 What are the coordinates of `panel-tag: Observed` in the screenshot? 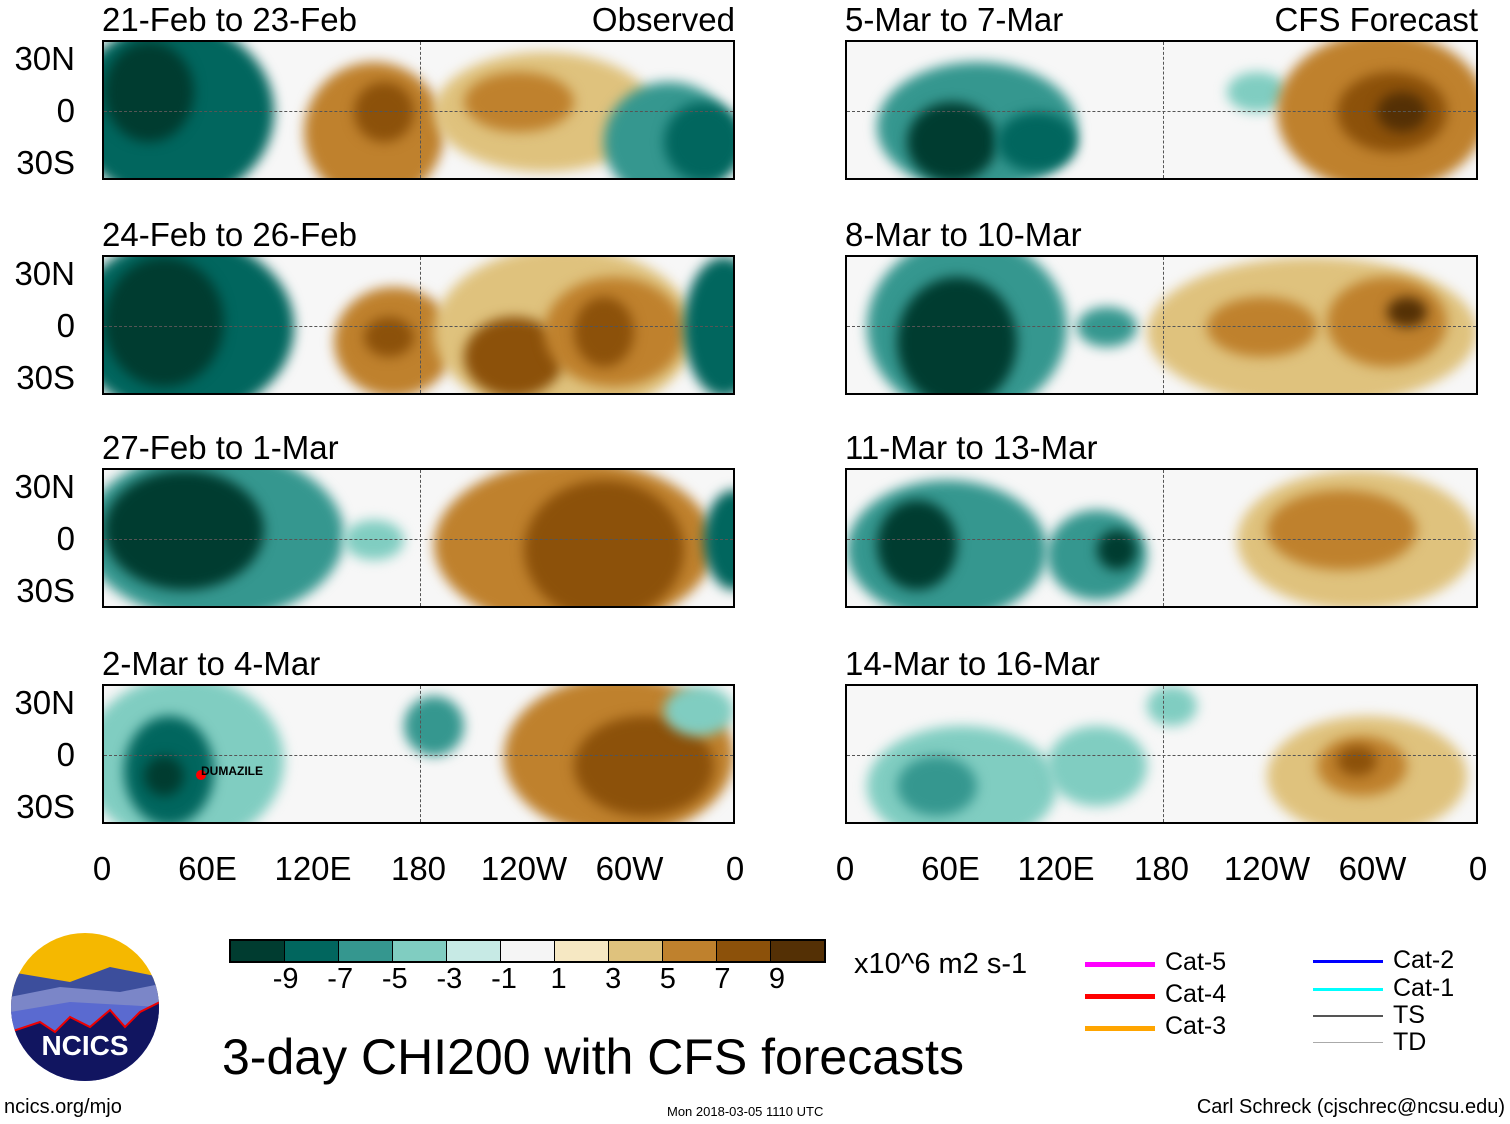 It's located at (663, 19).